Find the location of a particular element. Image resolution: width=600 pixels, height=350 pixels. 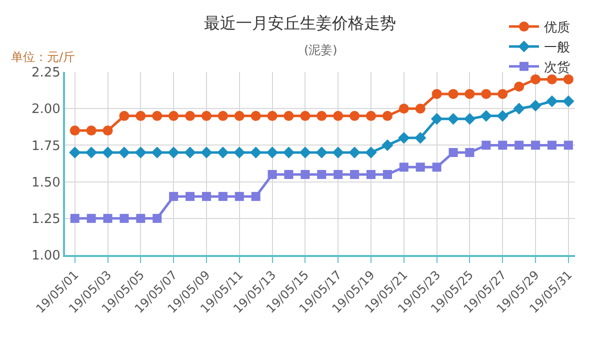

y-tick-label: 1.25 is located at coordinates (45, 219).